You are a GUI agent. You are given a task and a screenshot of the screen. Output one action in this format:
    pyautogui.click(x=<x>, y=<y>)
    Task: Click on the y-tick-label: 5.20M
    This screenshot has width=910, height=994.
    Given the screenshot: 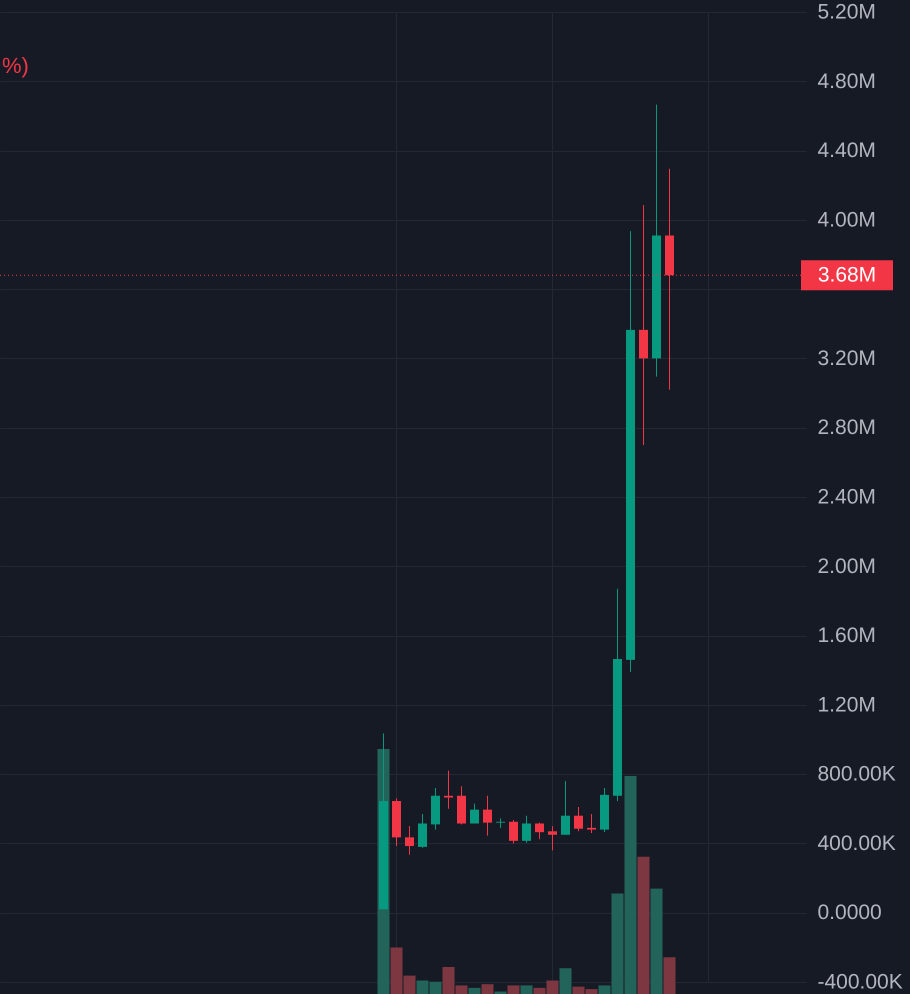 What is the action you would take?
    pyautogui.click(x=847, y=12)
    